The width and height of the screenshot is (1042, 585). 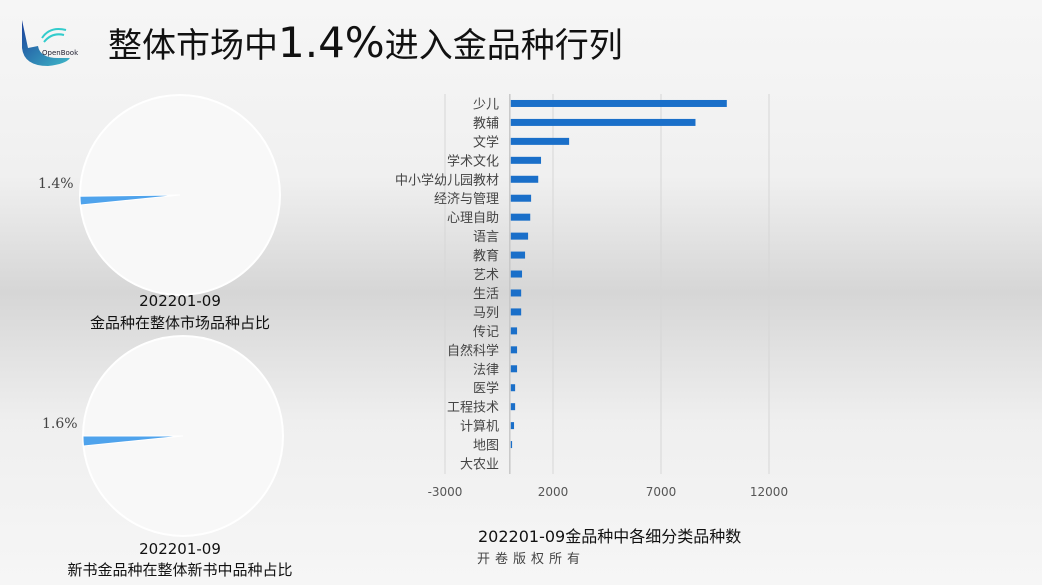 What do you see at coordinates (60, 53) in the screenshot?
I see `svg-text: OpenBook` at bounding box center [60, 53].